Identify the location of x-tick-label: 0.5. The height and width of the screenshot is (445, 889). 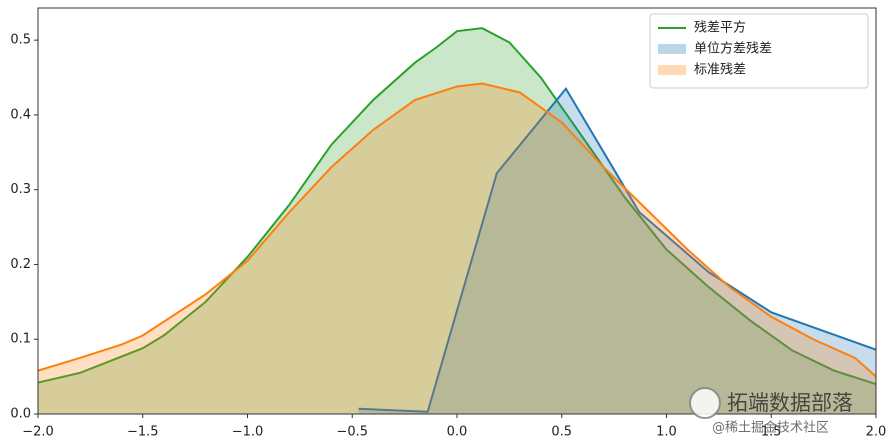
(561, 432).